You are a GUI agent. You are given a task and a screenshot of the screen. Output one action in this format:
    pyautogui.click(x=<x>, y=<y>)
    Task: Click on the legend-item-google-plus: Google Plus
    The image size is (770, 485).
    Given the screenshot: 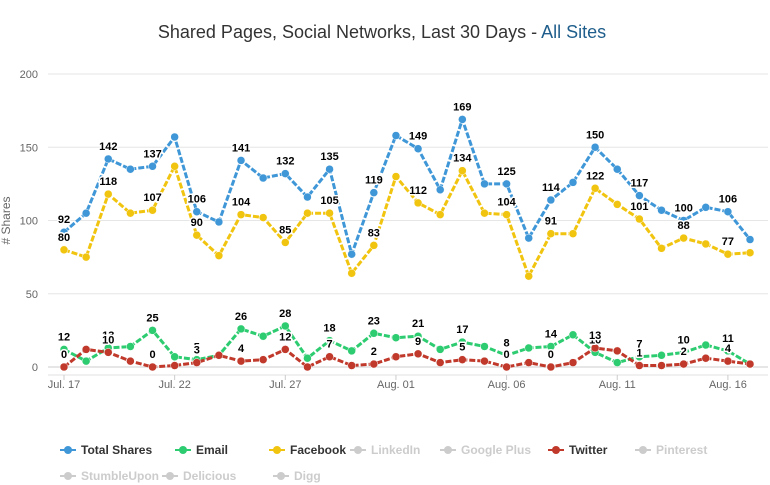 What is the action you would take?
    pyautogui.click(x=485, y=450)
    